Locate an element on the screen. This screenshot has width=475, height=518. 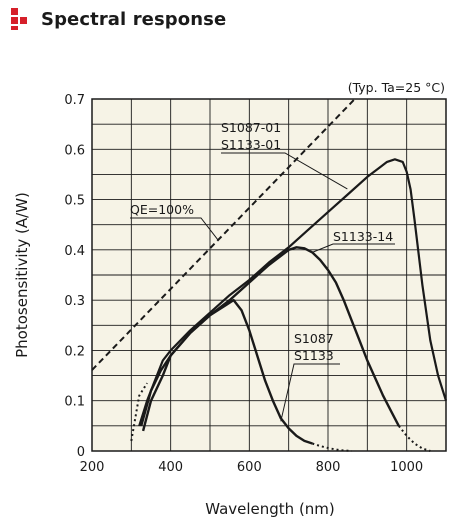
condition-label: (Typ. Ta=25 °C) is located at coordinates (396, 87).